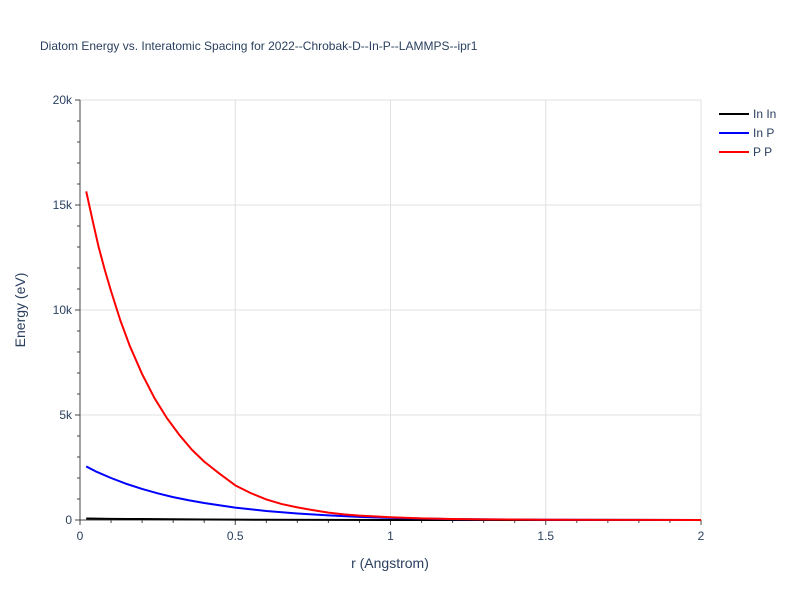  I want to click on x-tick-label: 1.5, so click(545, 536).